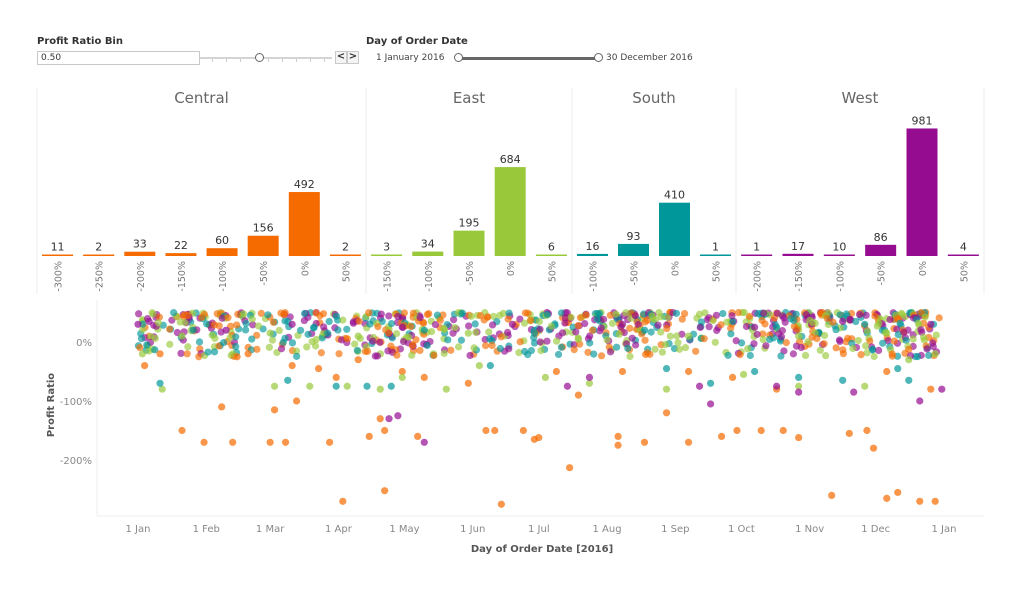 This screenshot has width=1024, height=598. Describe the element at coordinates (458, 57) in the screenshot. I see `range-start-handle` at that location.